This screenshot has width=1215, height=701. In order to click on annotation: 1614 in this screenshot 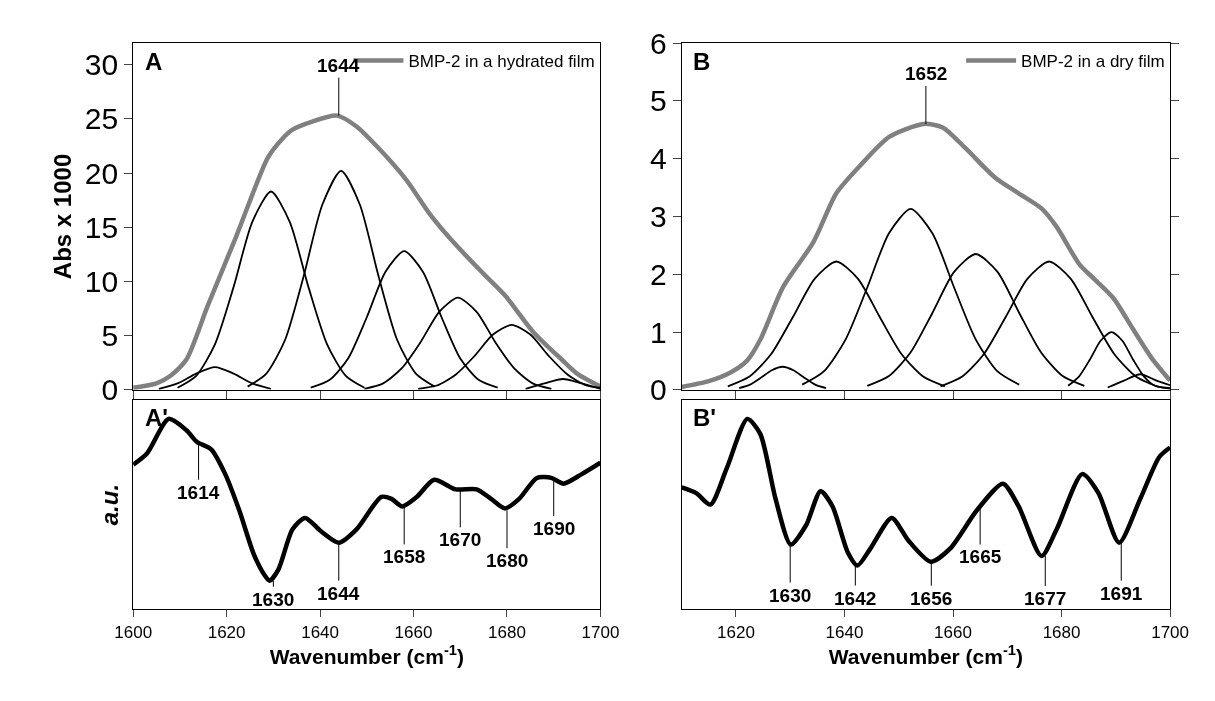, I will do `click(198, 492)`.